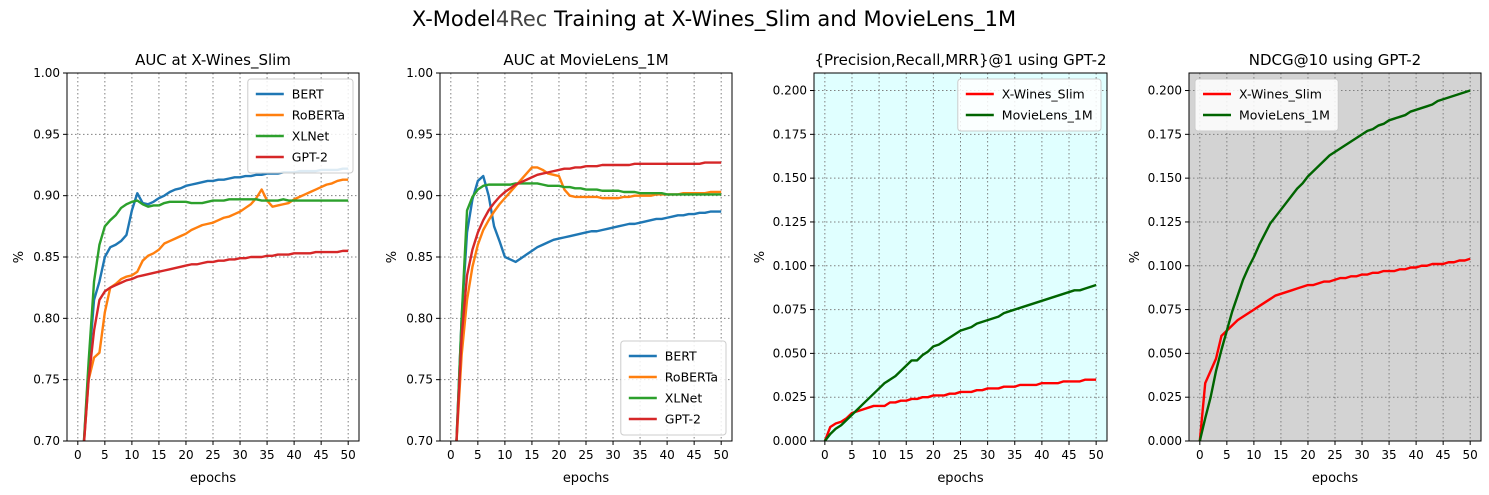 This screenshot has width=1489, height=495. What do you see at coordinates (960, 60) in the screenshot?
I see `chart-title: {Precision,Recall,MRR}@1 using GPT-2` at bounding box center [960, 60].